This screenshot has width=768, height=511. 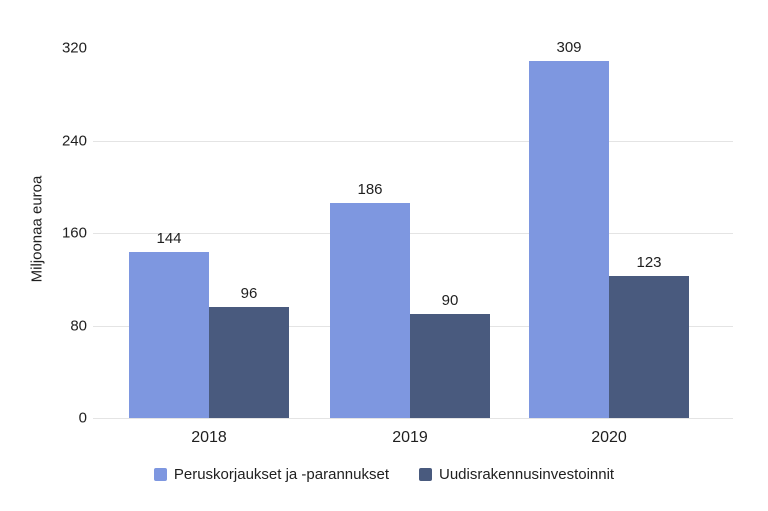 What do you see at coordinates (74, 48) in the screenshot?
I see `y-tick-label: 320` at bounding box center [74, 48].